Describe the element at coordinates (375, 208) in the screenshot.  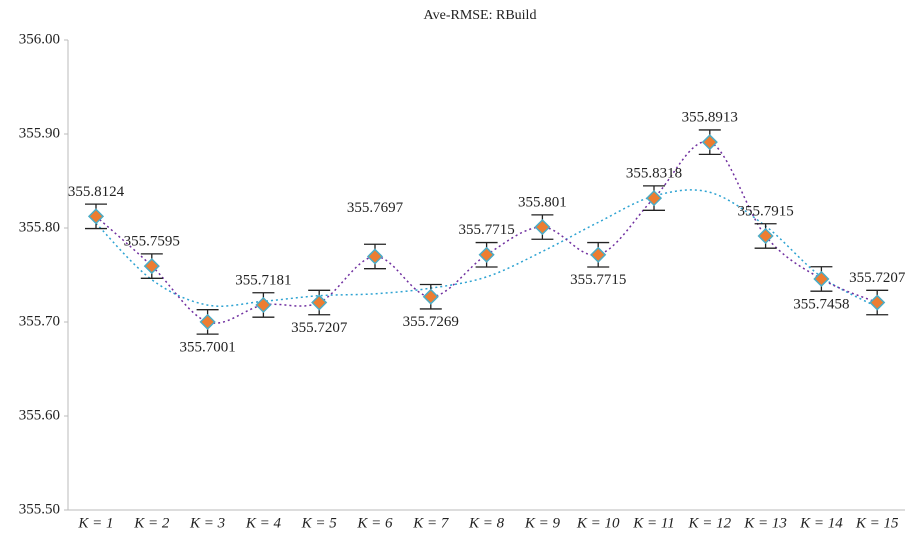
I see `data-label: 355.7697` at that location.